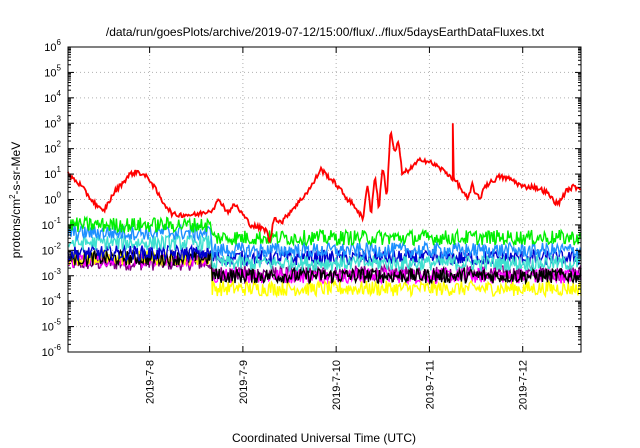 The image size is (640, 448). I want to click on y-axis-label-base: protons/cm, so click(16, 228).